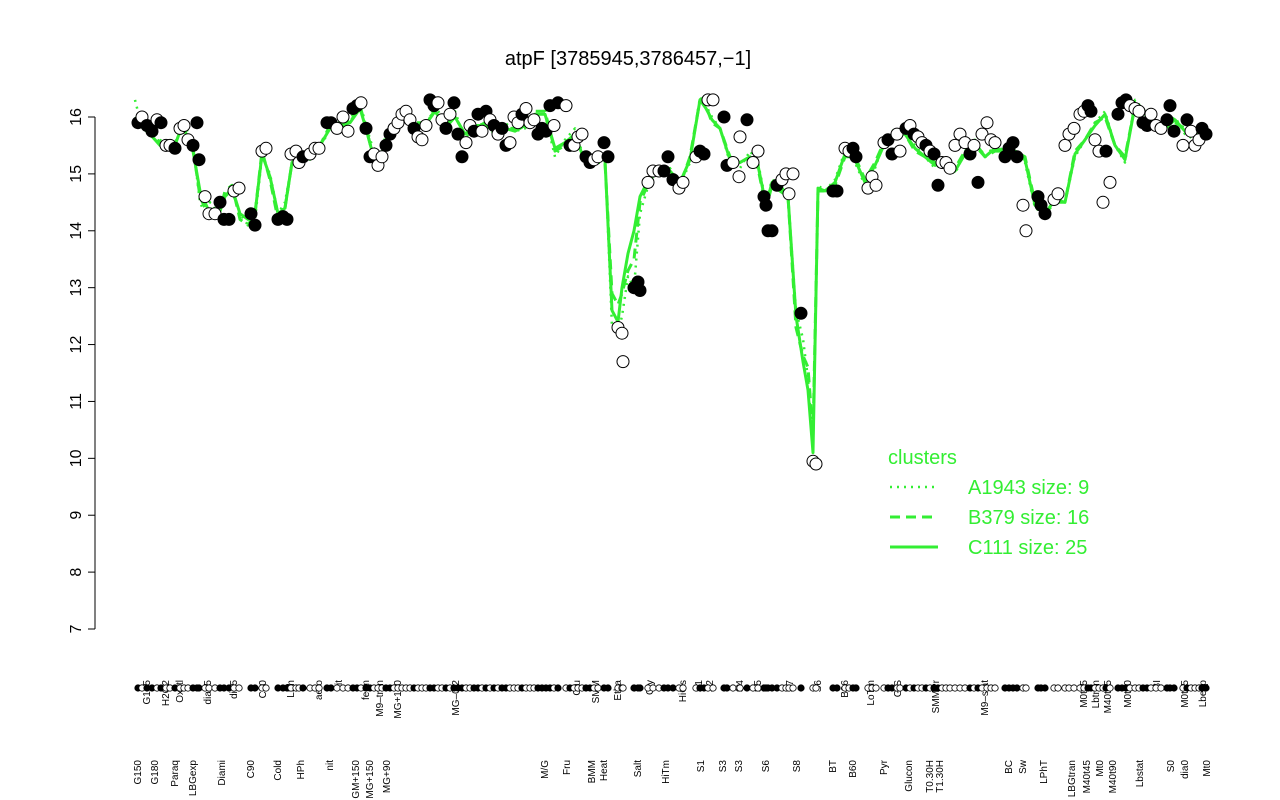 This screenshot has height=800, width=1280. Describe the element at coordinates (1044, 772) in the screenshot. I see `x-tick-label: LPhT` at that location.